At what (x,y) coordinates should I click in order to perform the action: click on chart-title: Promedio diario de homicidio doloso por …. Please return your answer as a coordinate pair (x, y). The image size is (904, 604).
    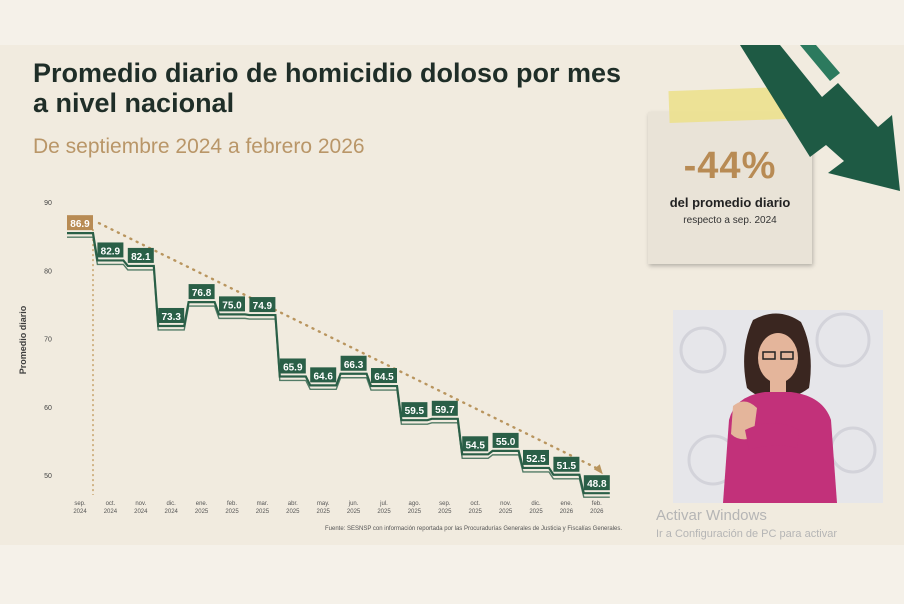
    Looking at the image, I should click on (327, 88).